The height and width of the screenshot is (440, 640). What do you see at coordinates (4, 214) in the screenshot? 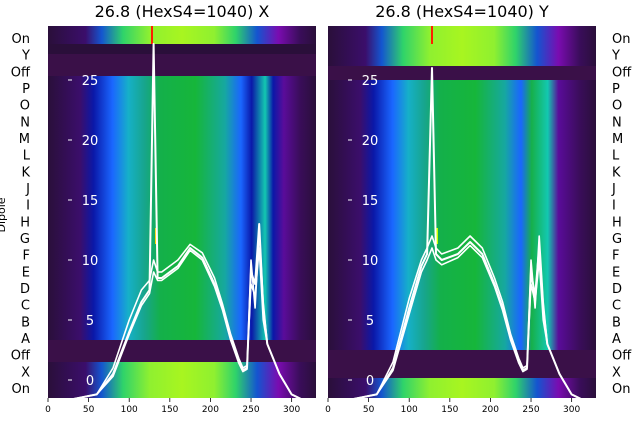
I see `y-axis-label: Dipole` at bounding box center [4, 214].